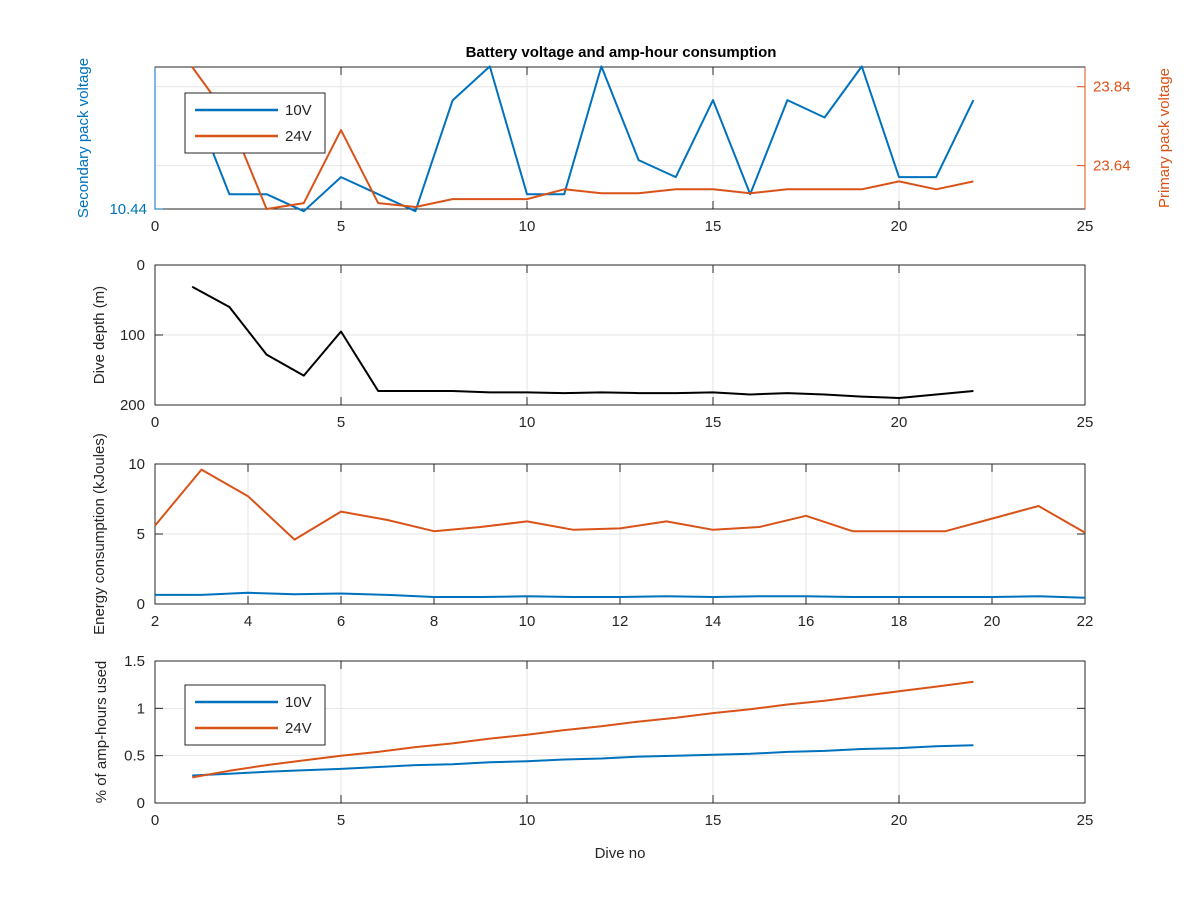  What do you see at coordinates (136, 464) in the screenshot?
I see `y-tick-label: 10` at bounding box center [136, 464].